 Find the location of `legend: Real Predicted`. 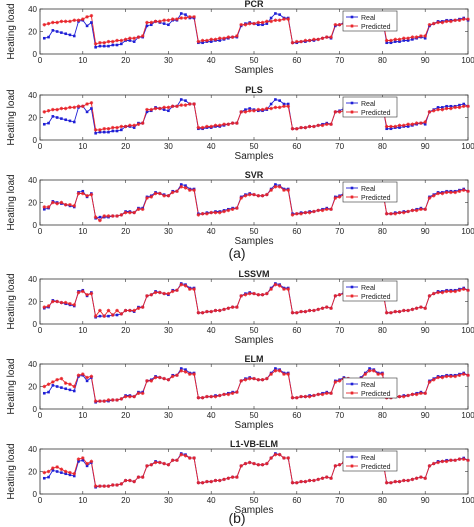

legend: Real Predicted is located at coordinates (370, 107).